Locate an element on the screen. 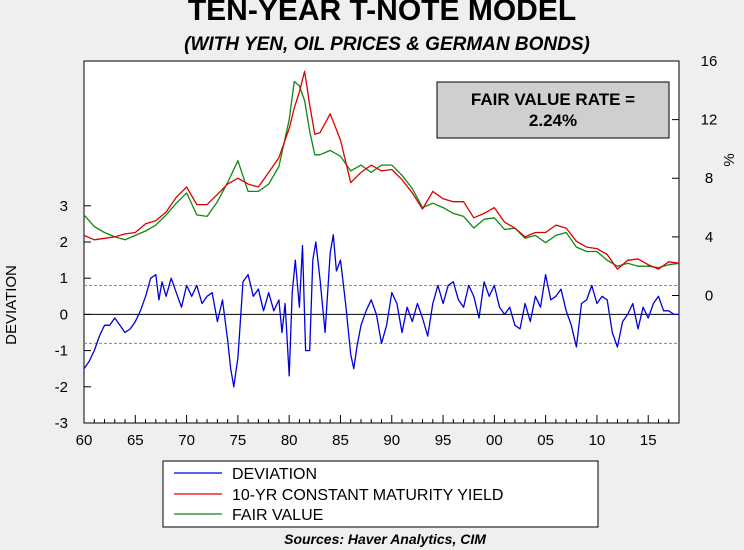  y-right-axis-label: % is located at coordinates (729, 159).